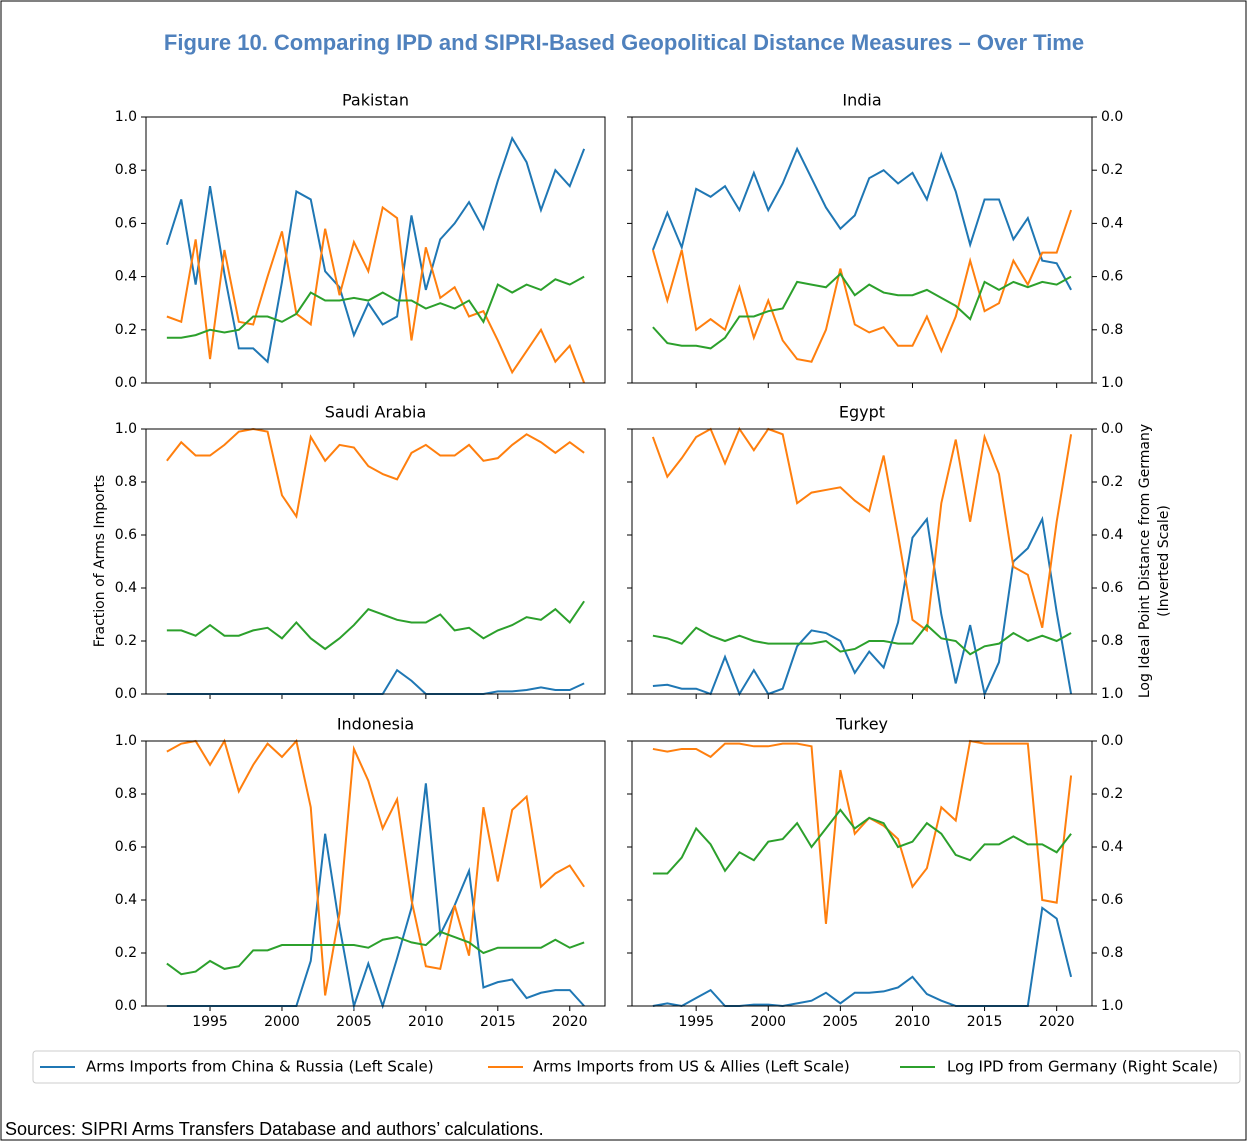 Image resolution: width=1248 pixels, height=1142 pixels. I want to click on legend-box, so click(636, 1067).